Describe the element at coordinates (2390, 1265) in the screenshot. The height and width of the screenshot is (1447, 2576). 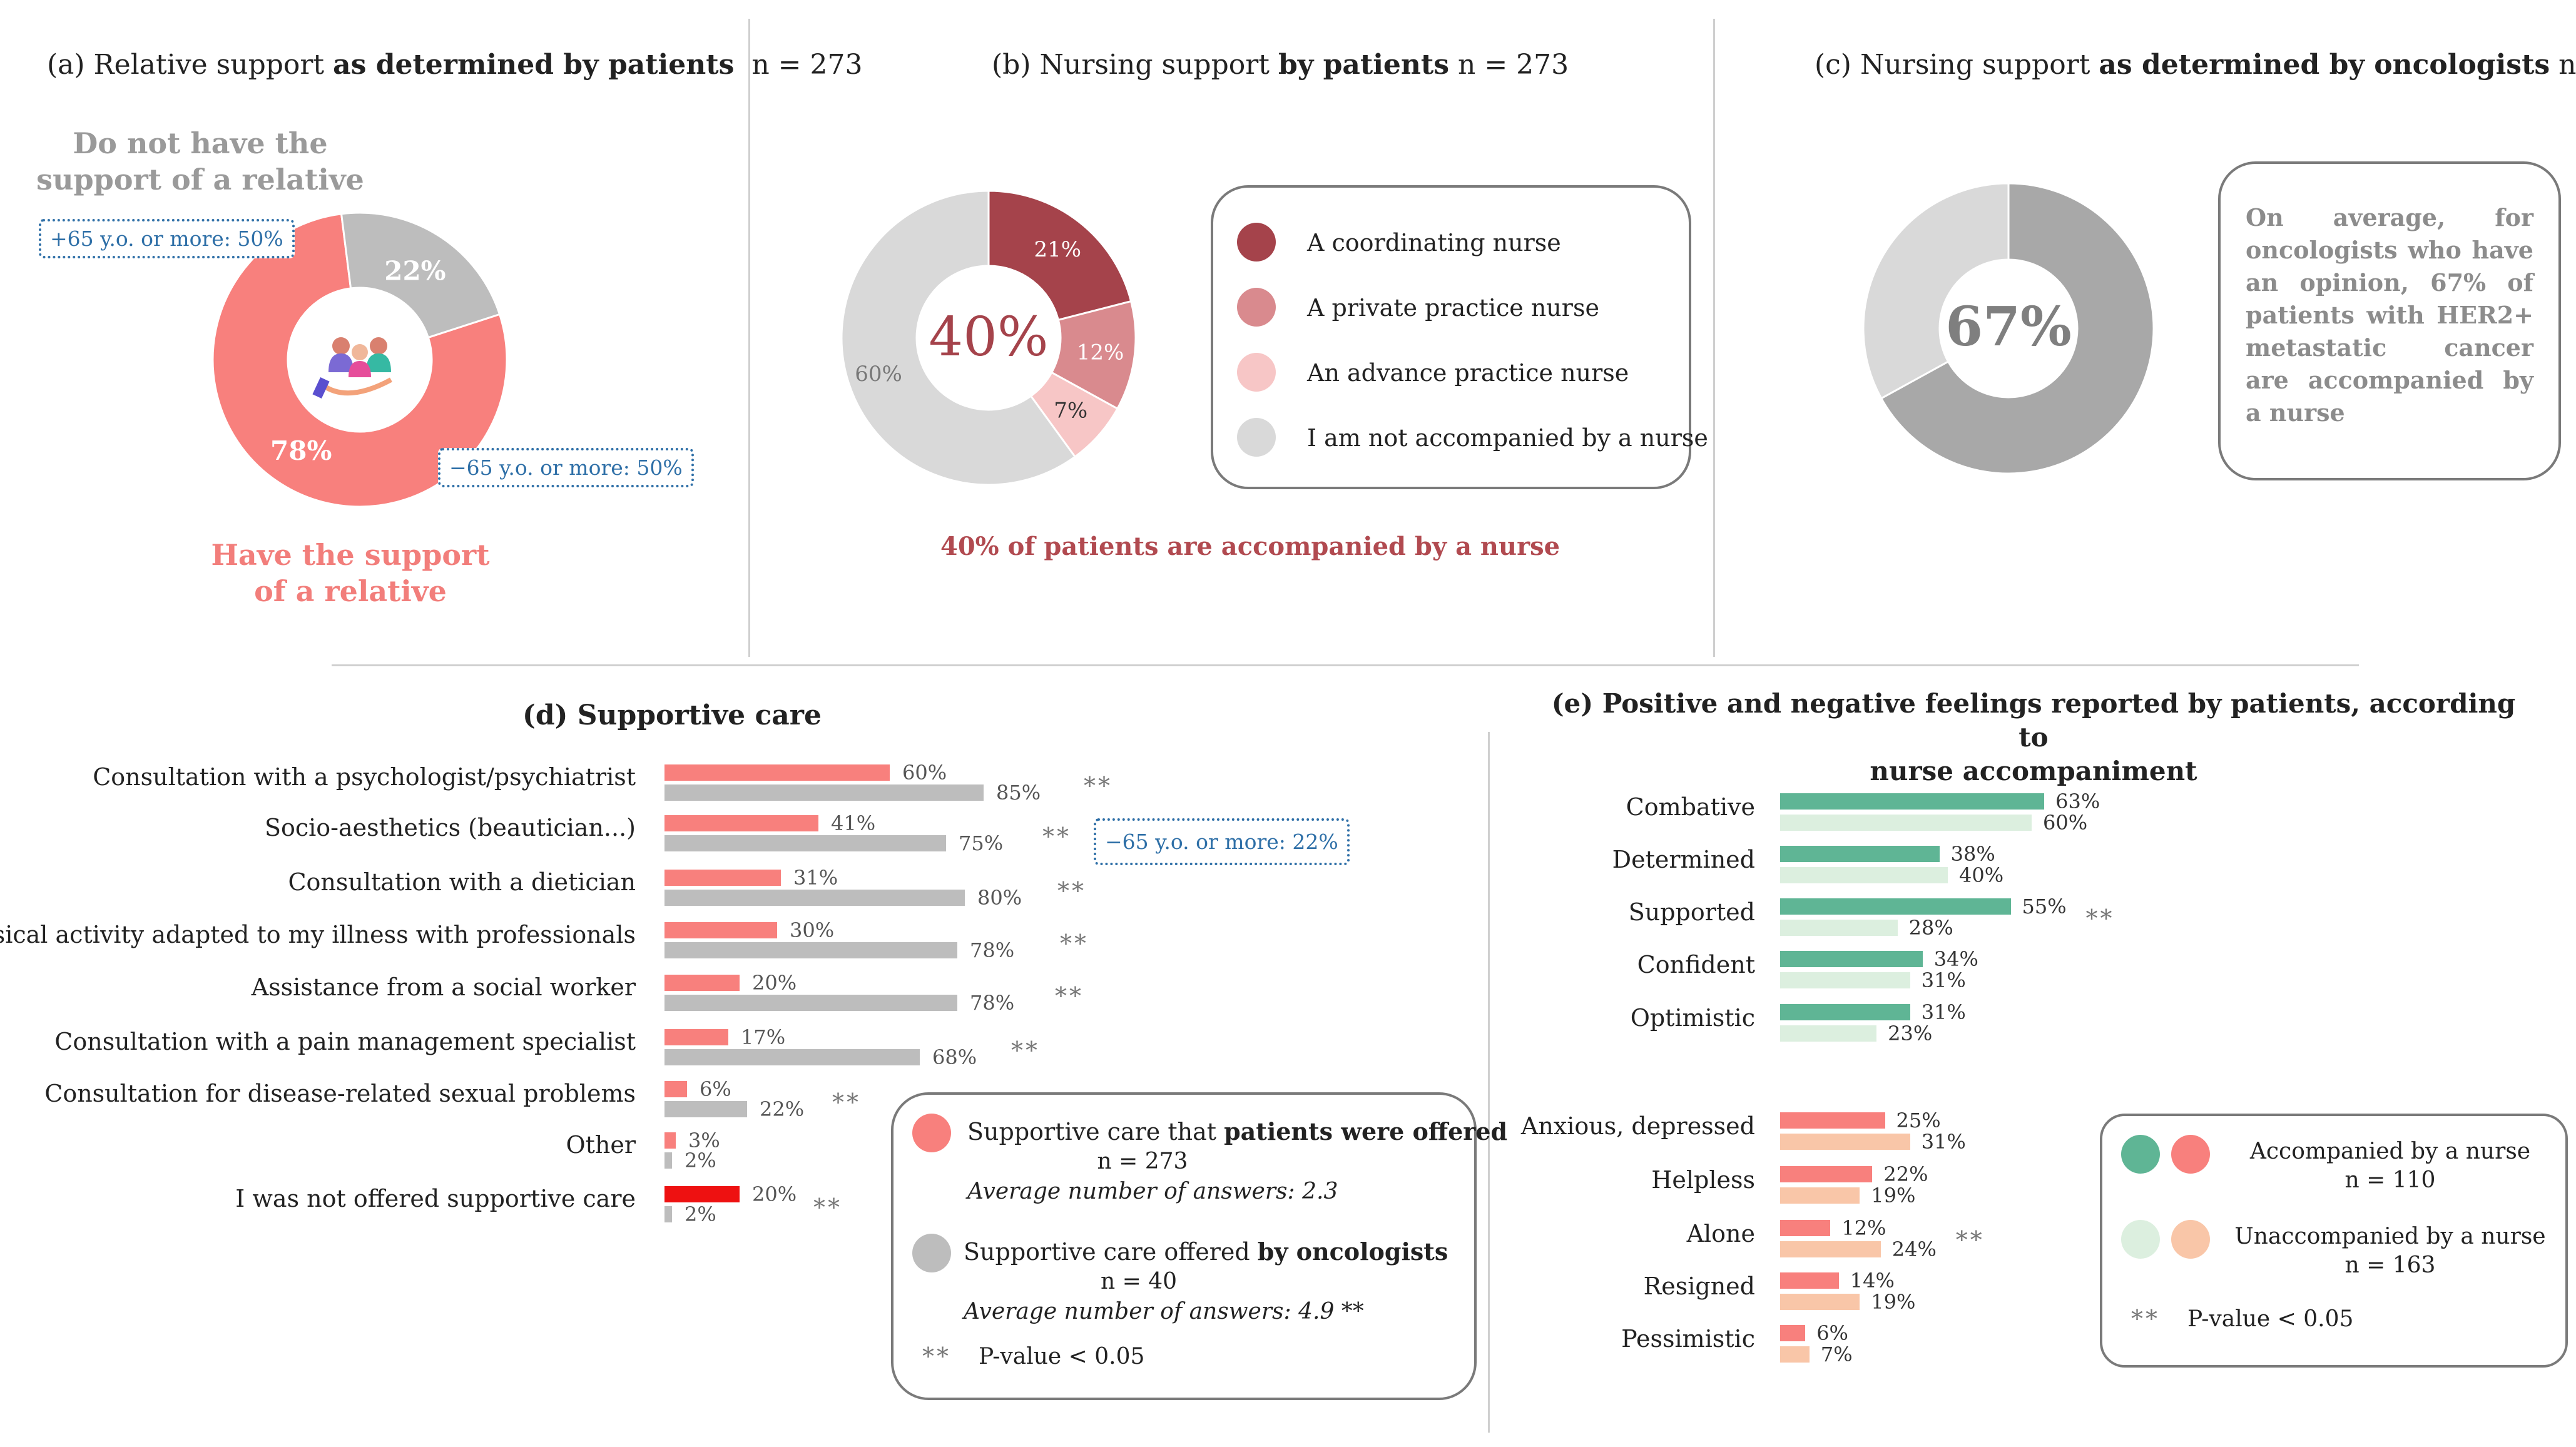
I see `legend-e-unacc-n: n = 163` at that location.